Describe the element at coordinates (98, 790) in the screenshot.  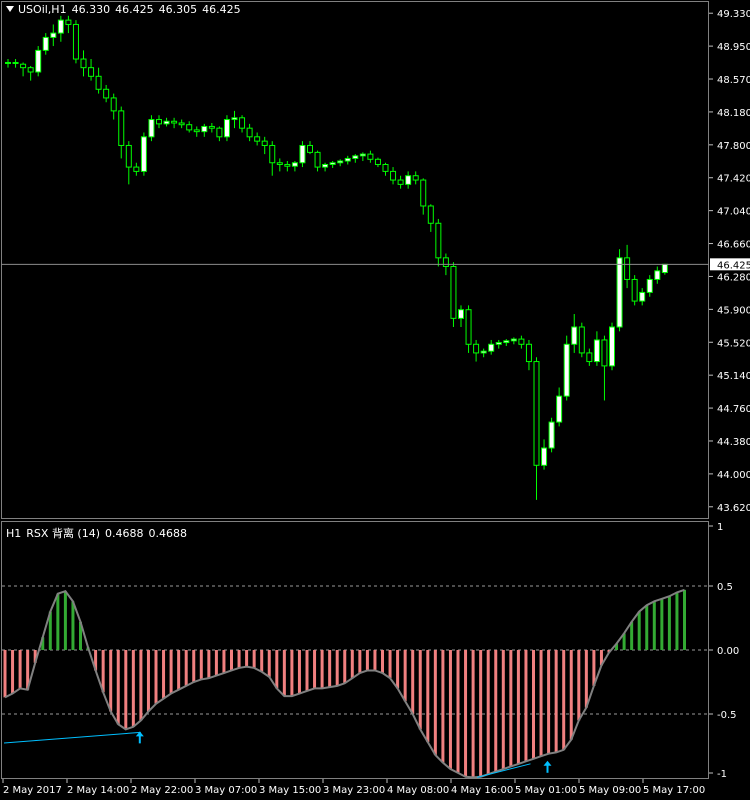
I see `time-tick-label: 2 May 14:00` at that location.